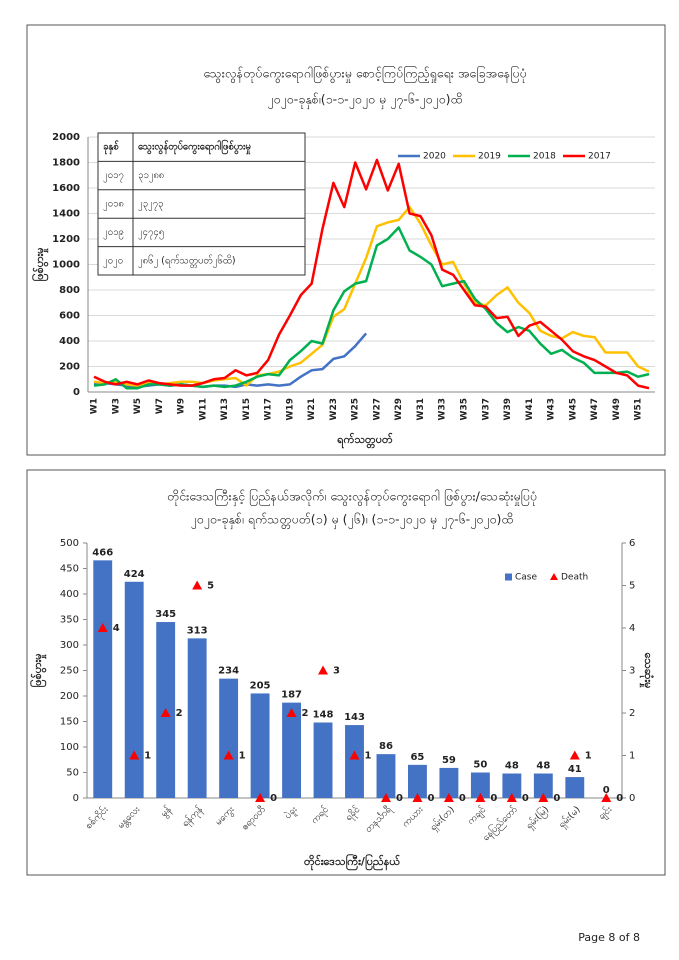  I want to click on y-tick-label: 200, so click(69, 696).